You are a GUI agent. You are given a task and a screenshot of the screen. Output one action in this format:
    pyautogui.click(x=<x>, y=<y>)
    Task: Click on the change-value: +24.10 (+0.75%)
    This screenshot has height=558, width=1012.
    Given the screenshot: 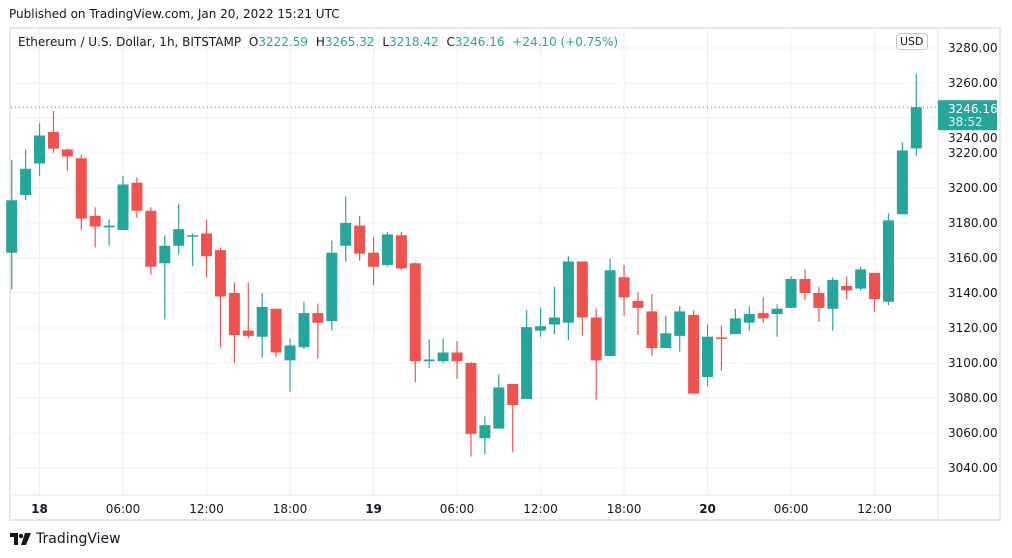 What is the action you would take?
    pyautogui.click(x=565, y=42)
    